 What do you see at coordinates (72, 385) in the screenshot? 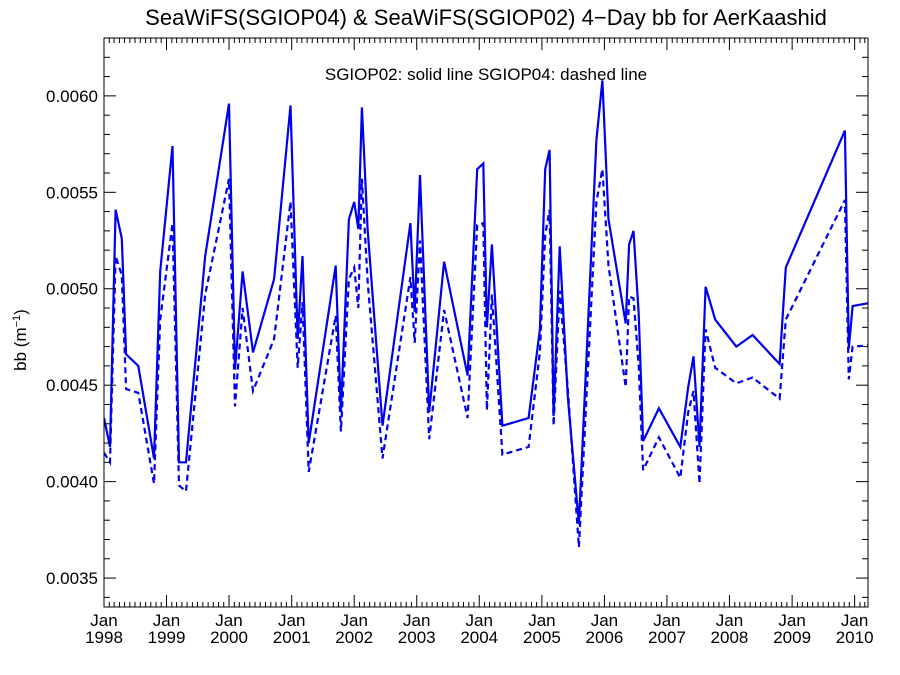
I see `y-tick-label: 0.0045` at bounding box center [72, 385].